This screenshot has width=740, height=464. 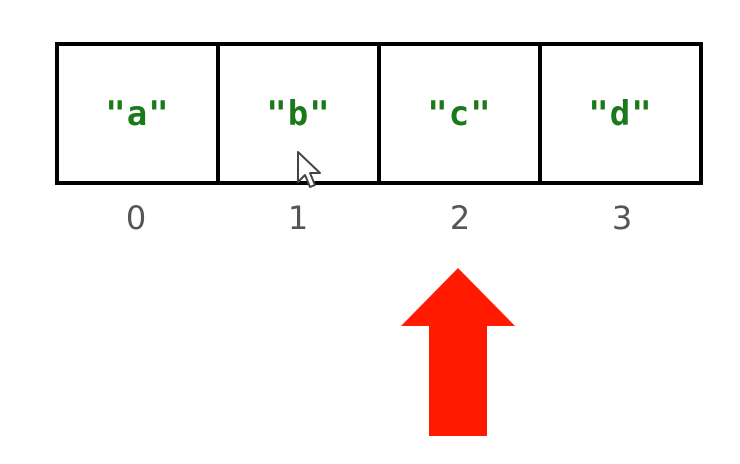 I want to click on cell-value: "c", so click(x=459, y=113).